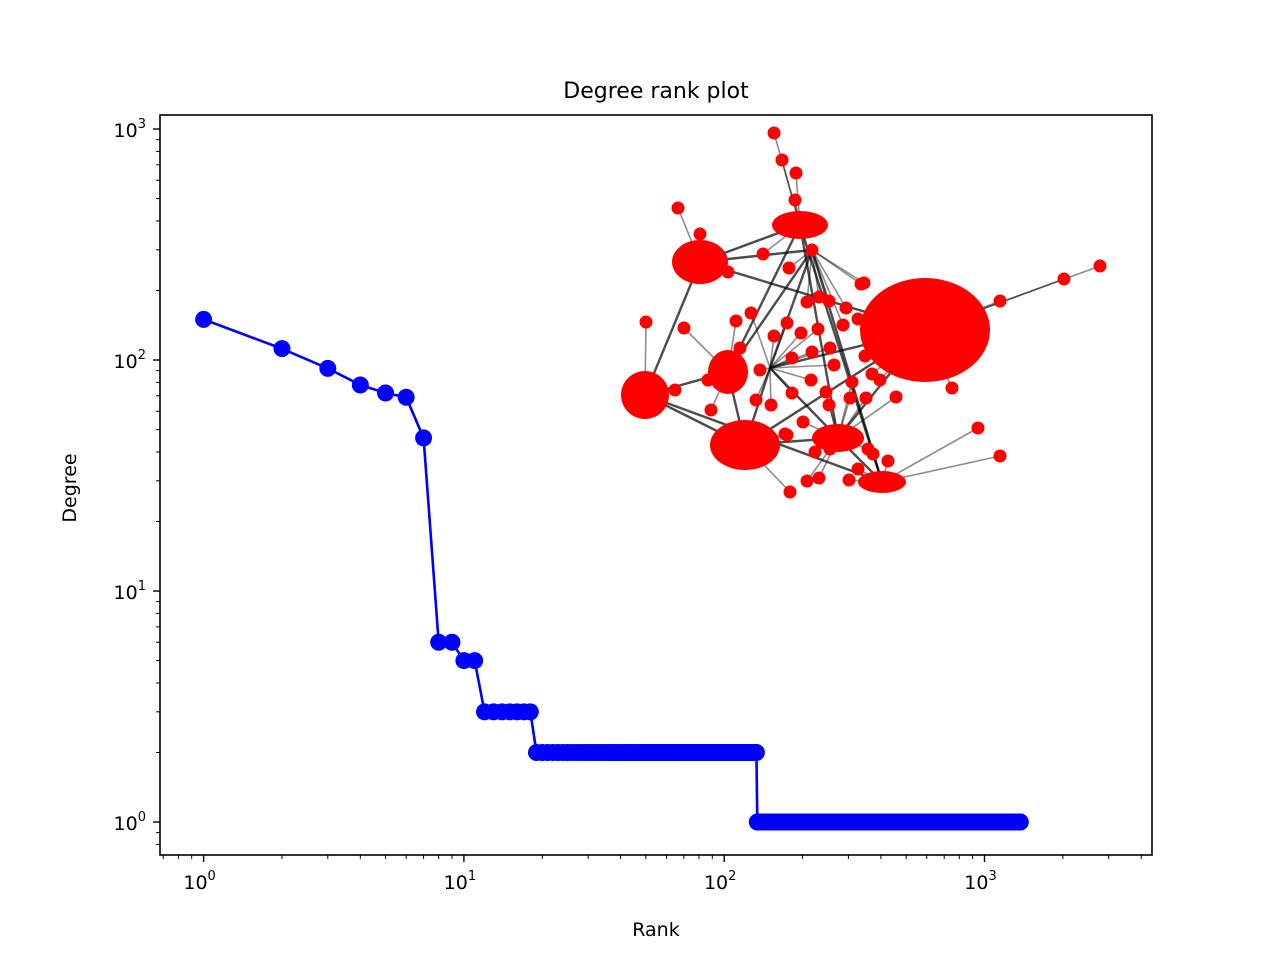  I want to click on y-axis-label: Degree, so click(70, 487).